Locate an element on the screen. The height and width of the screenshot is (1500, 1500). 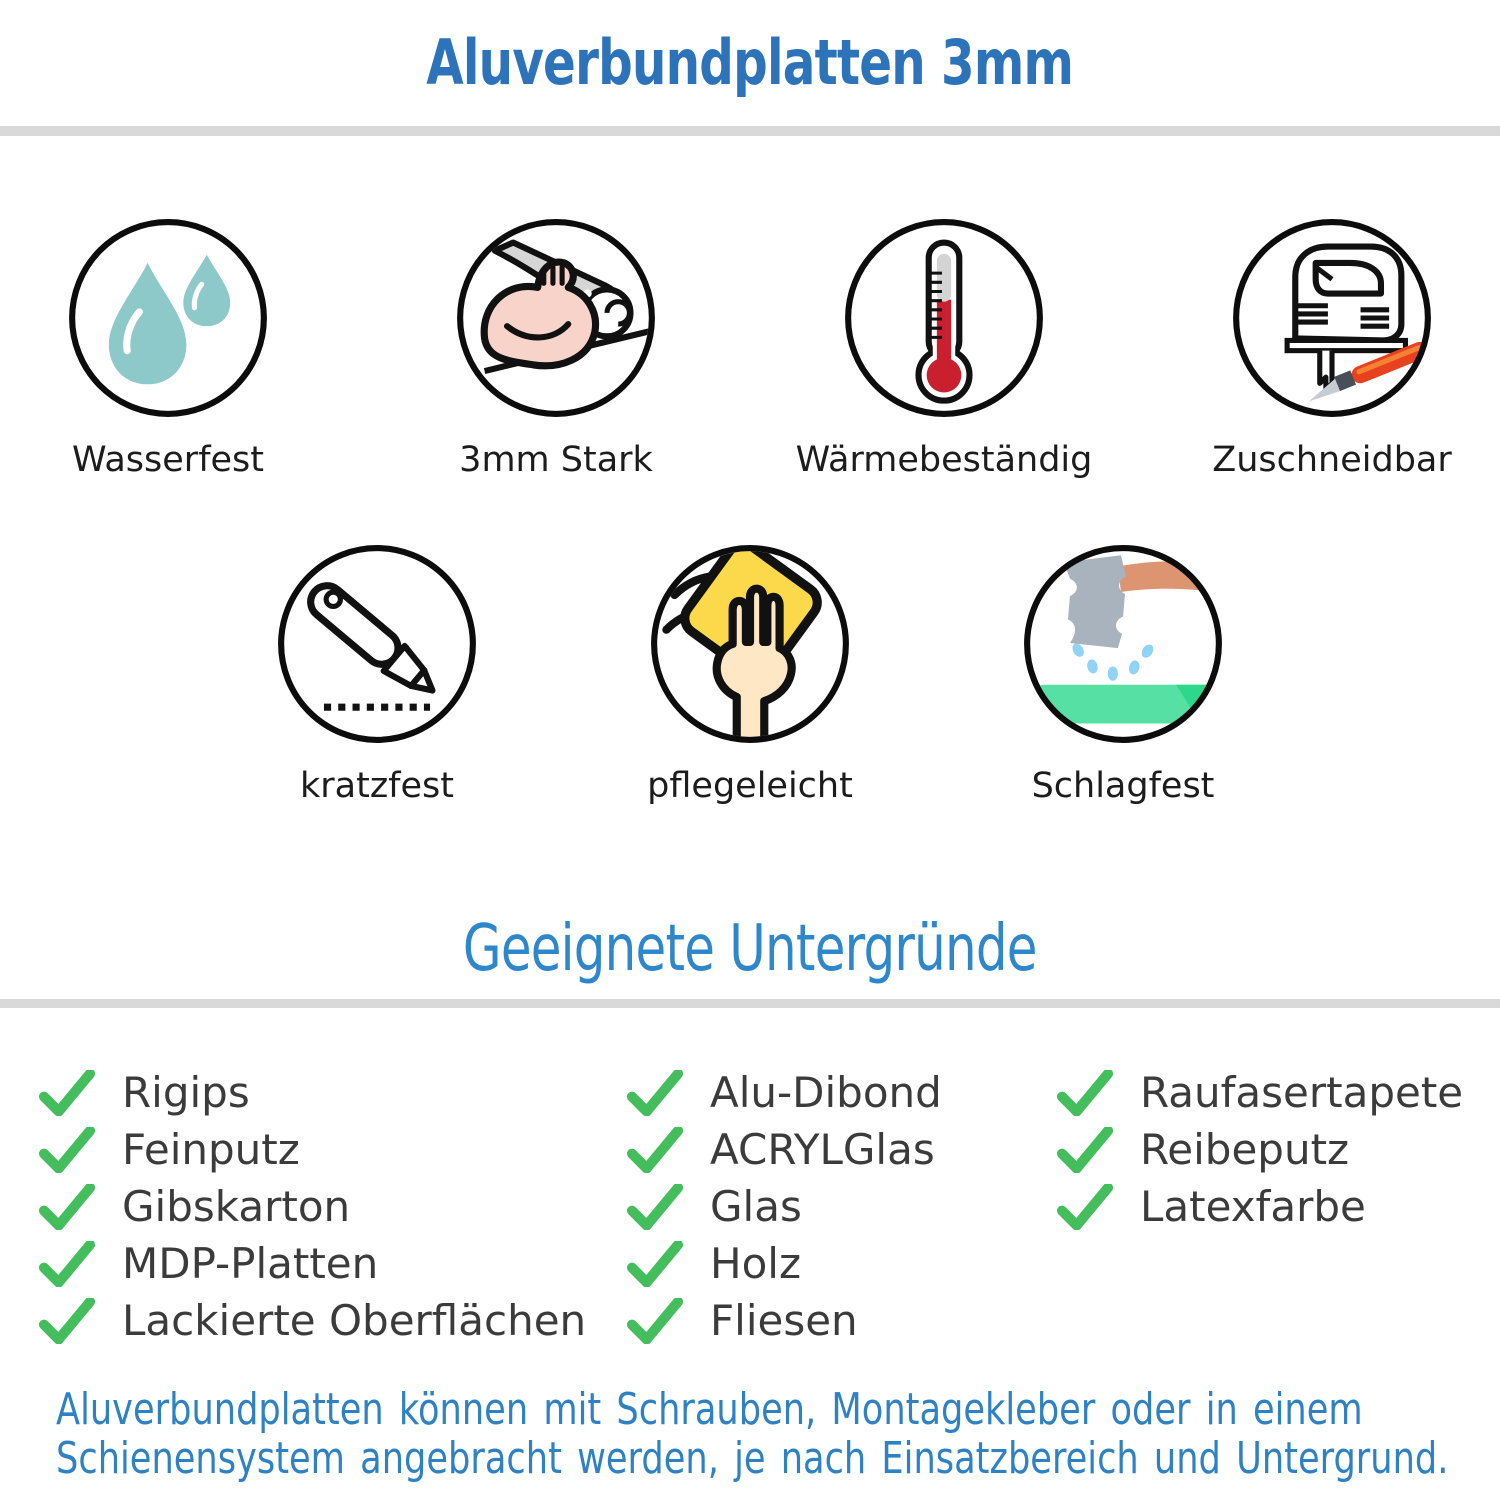
feature-card: 3mm Stark is located at coordinates (556, 348).